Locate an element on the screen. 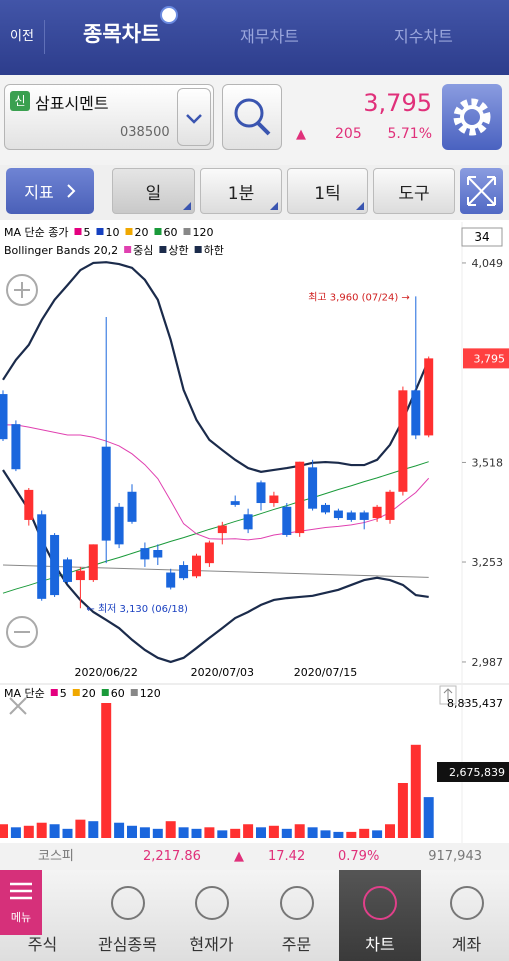 This screenshot has height=961, width=509. menu-button: 메뉴 is located at coordinates (21, 902).